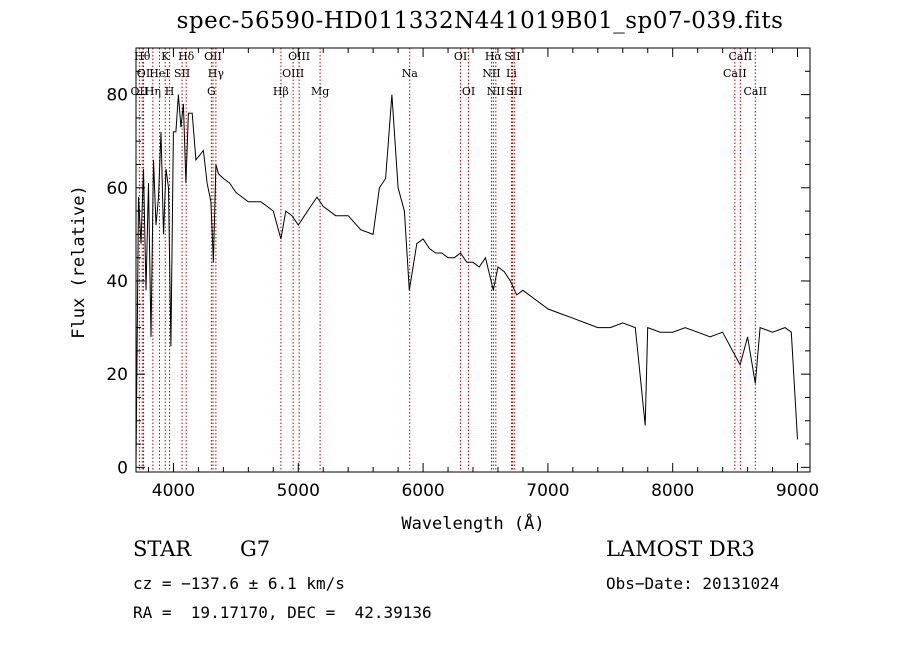 This screenshot has width=900, height=649. What do you see at coordinates (159, 73) in the screenshot?
I see `spectral-line-label: HeI` at bounding box center [159, 73].